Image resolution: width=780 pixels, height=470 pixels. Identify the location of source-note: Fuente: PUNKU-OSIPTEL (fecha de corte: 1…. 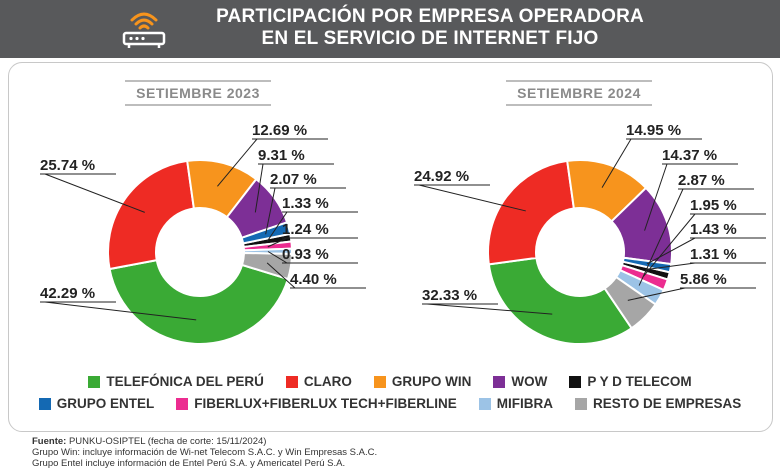
(204, 441).